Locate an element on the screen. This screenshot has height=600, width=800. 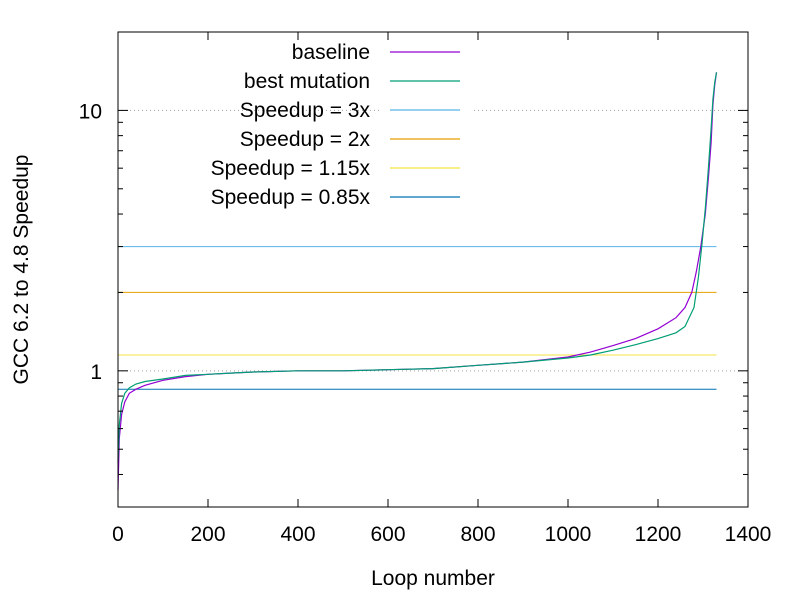
legend-label-3: Speedup = 2x is located at coordinates (305, 139).